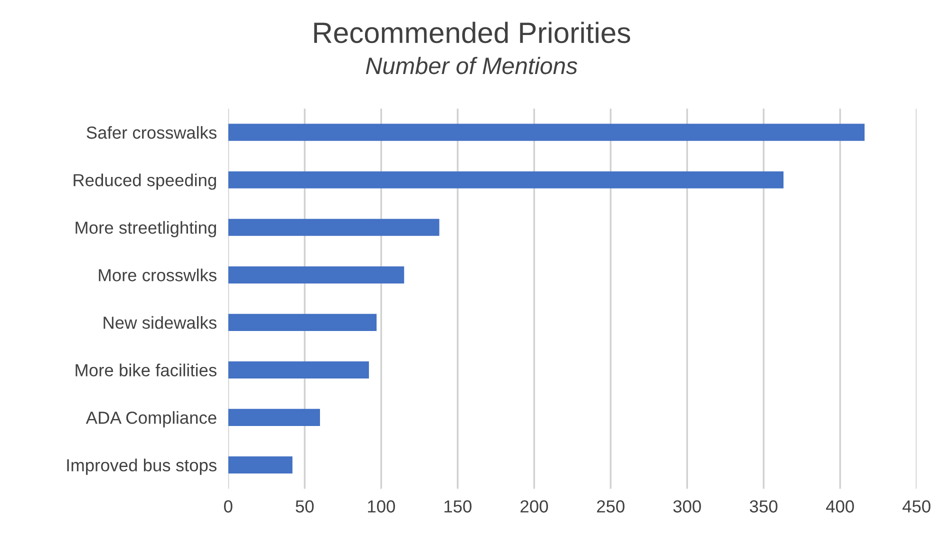  I want to click on y-tick-label: More streetlighting, so click(146, 229).